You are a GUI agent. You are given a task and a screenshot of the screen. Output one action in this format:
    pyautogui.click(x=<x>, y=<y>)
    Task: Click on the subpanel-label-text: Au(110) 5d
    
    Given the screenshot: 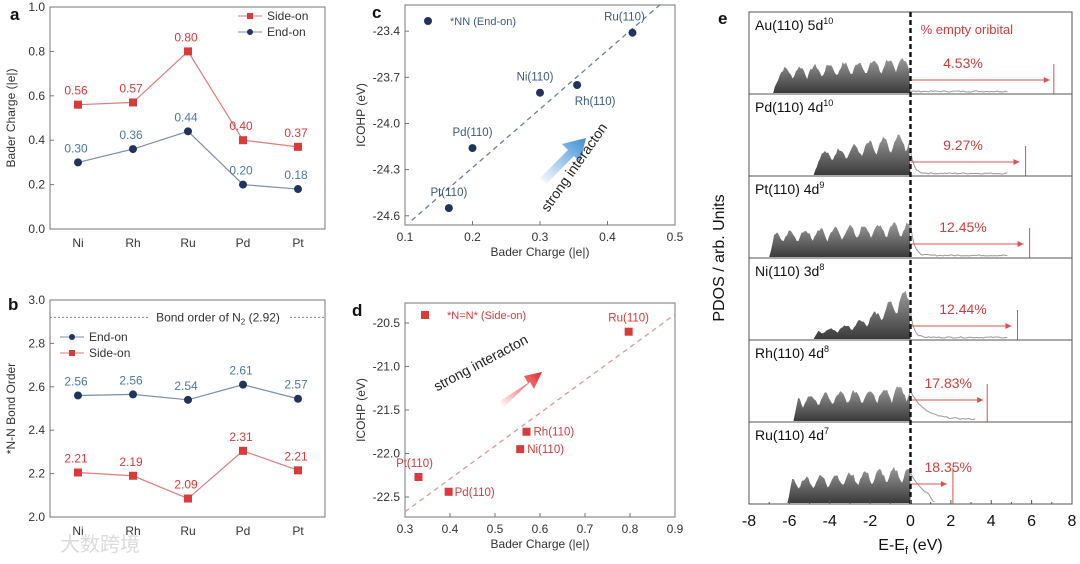 What is the action you would take?
    pyautogui.click(x=789, y=25)
    